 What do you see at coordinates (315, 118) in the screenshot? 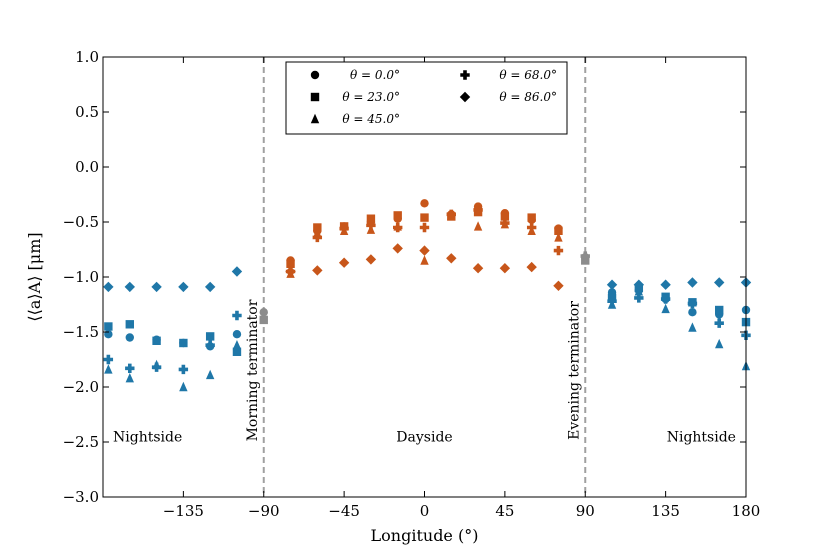
I see `legend-marker-triangle` at bounding box center [315, 118].